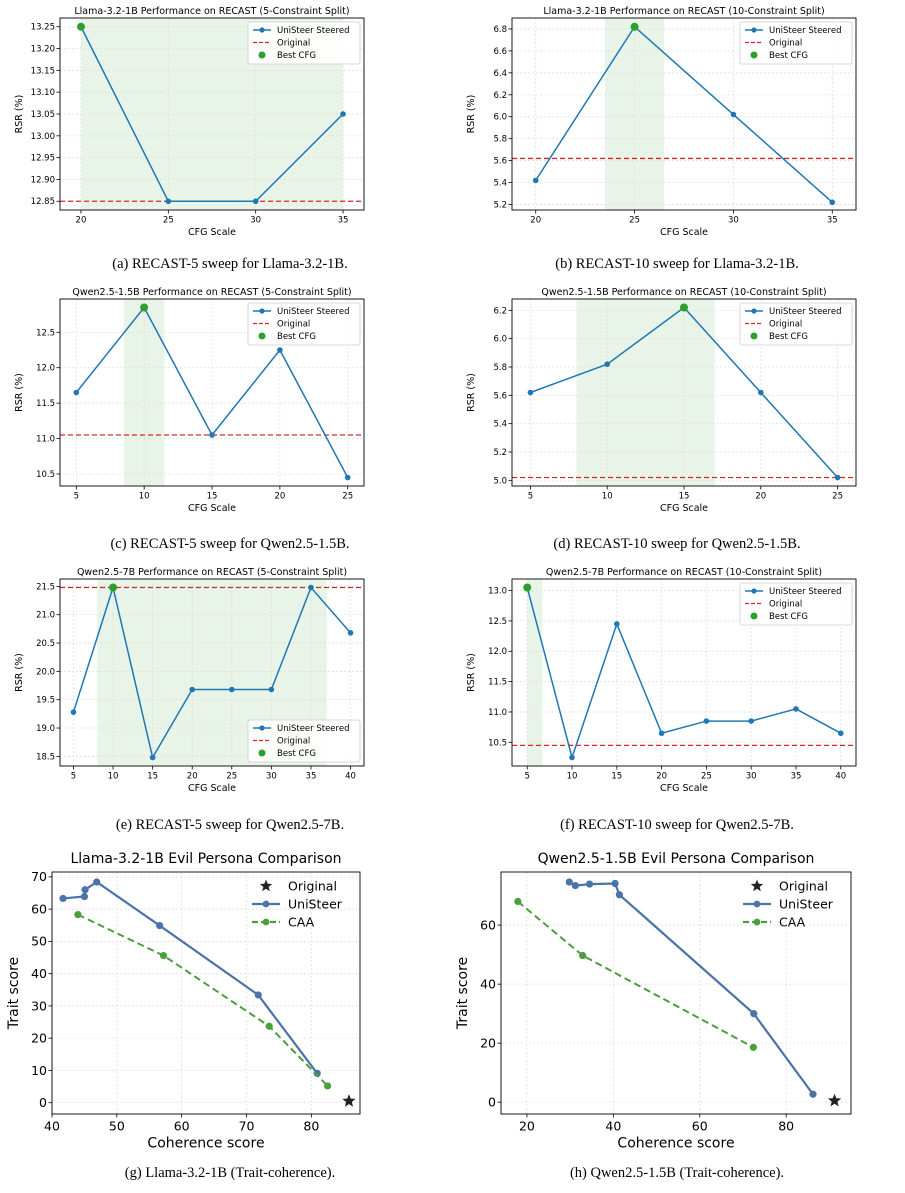 The image size is (905, 1193). What do you see at coordinates (500, 74) in the screenshot?
I see `y-tick-label: 6.4` at bounding box center [500, 74].